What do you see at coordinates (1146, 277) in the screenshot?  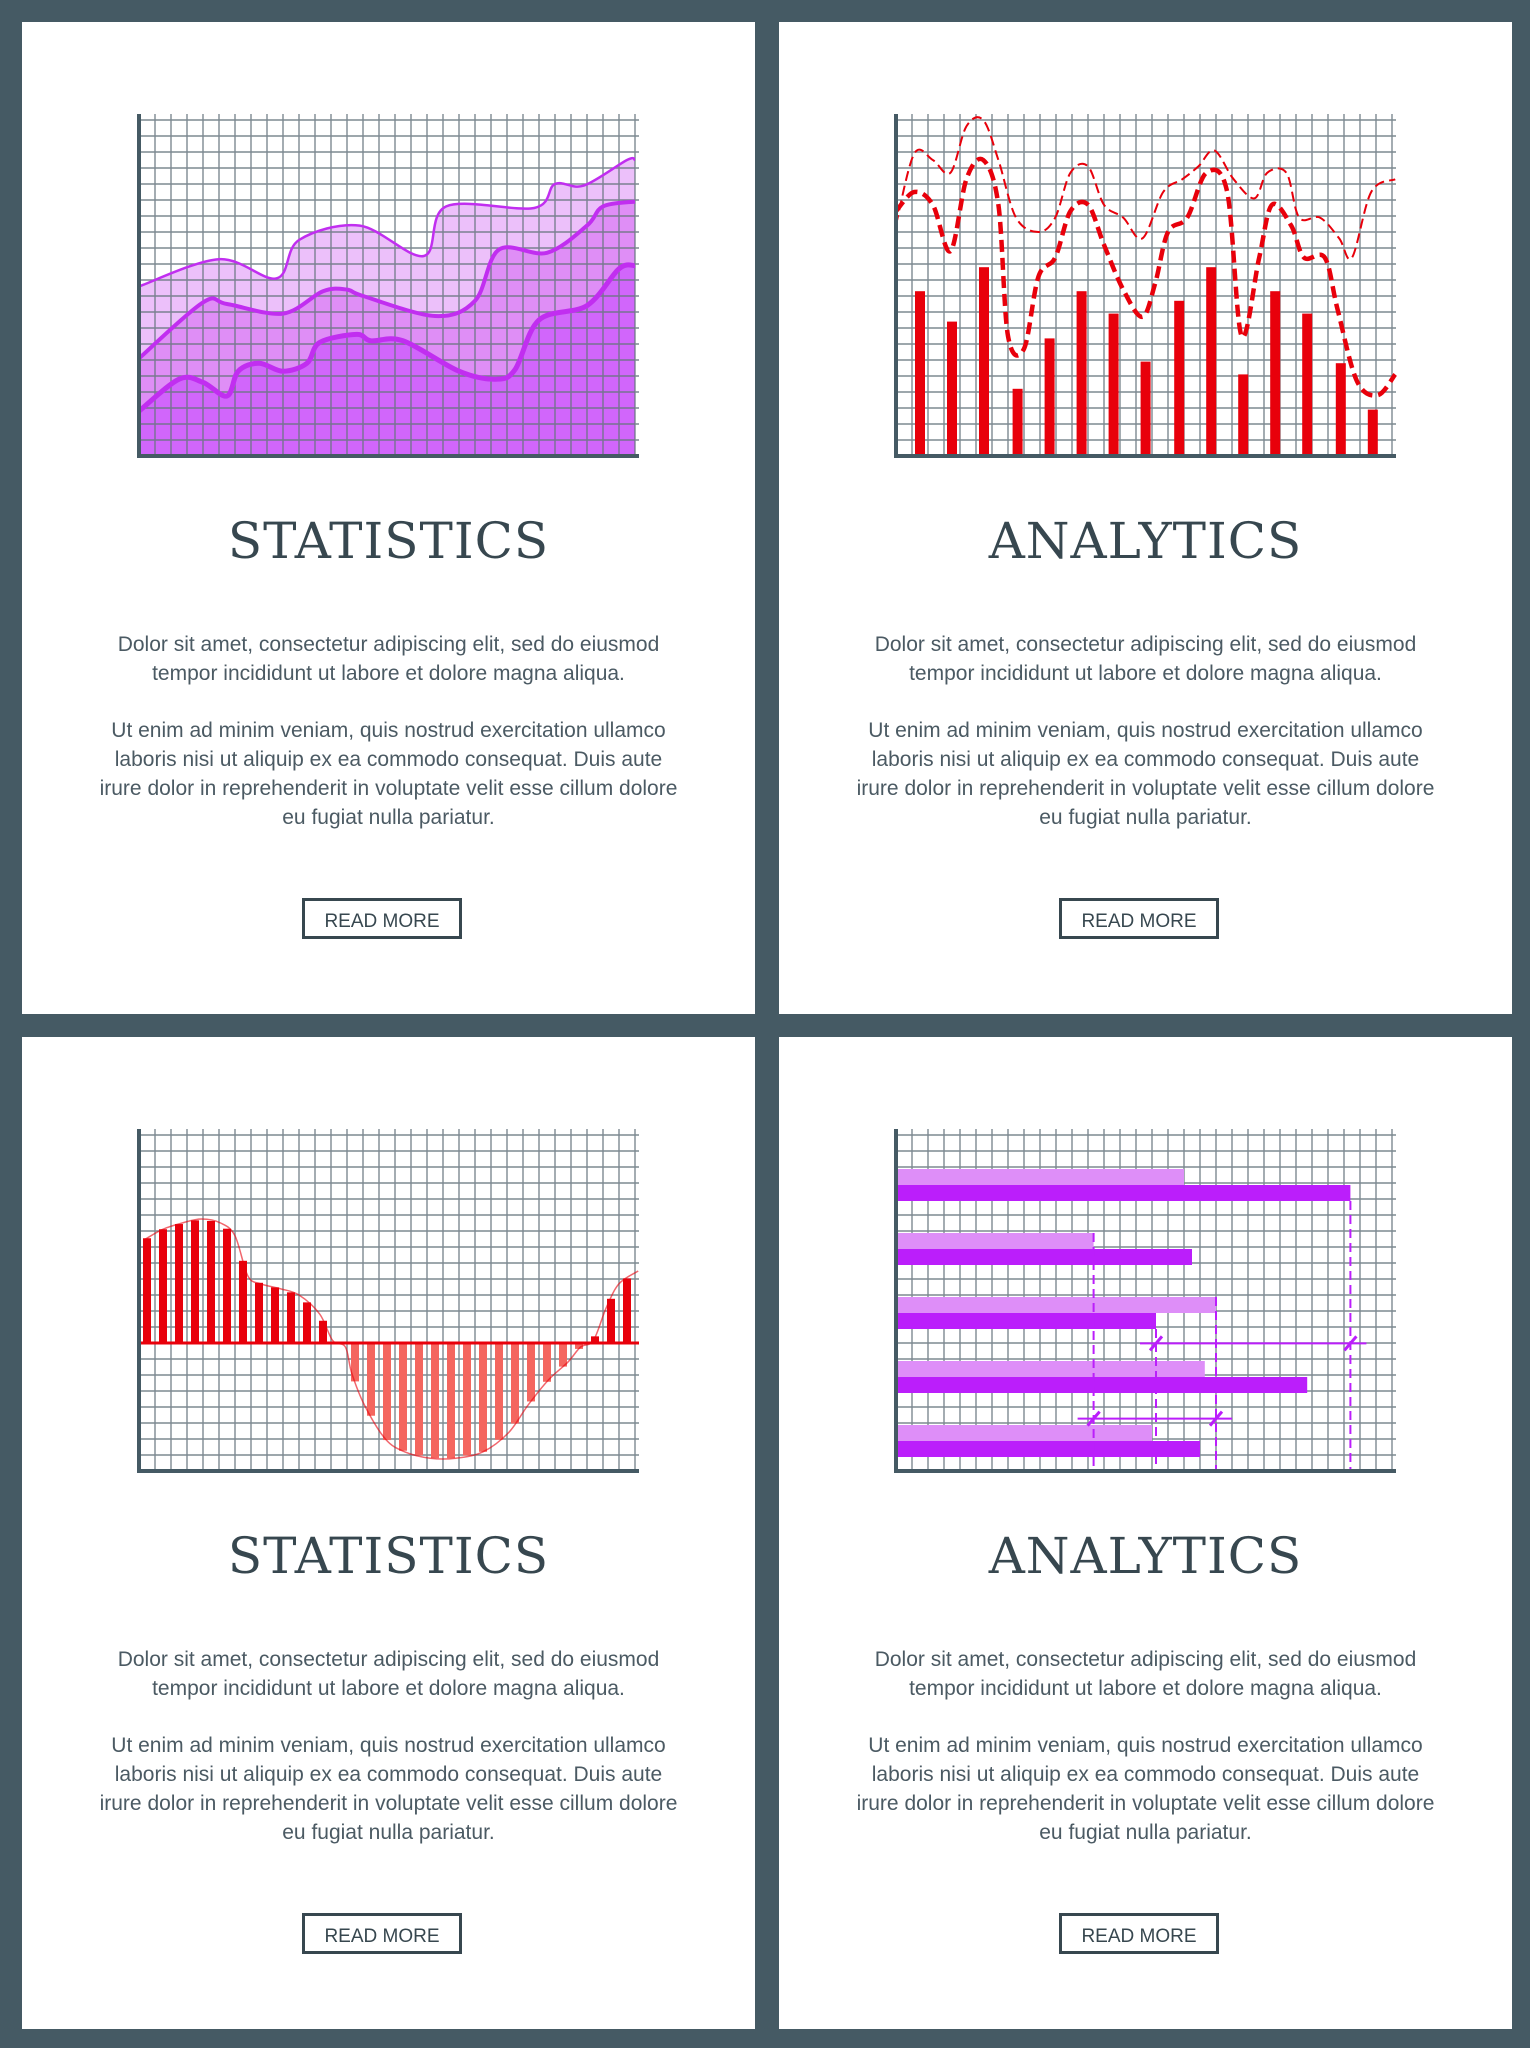 I see `dashed-line-thick` at bounding box center [1146, 277].